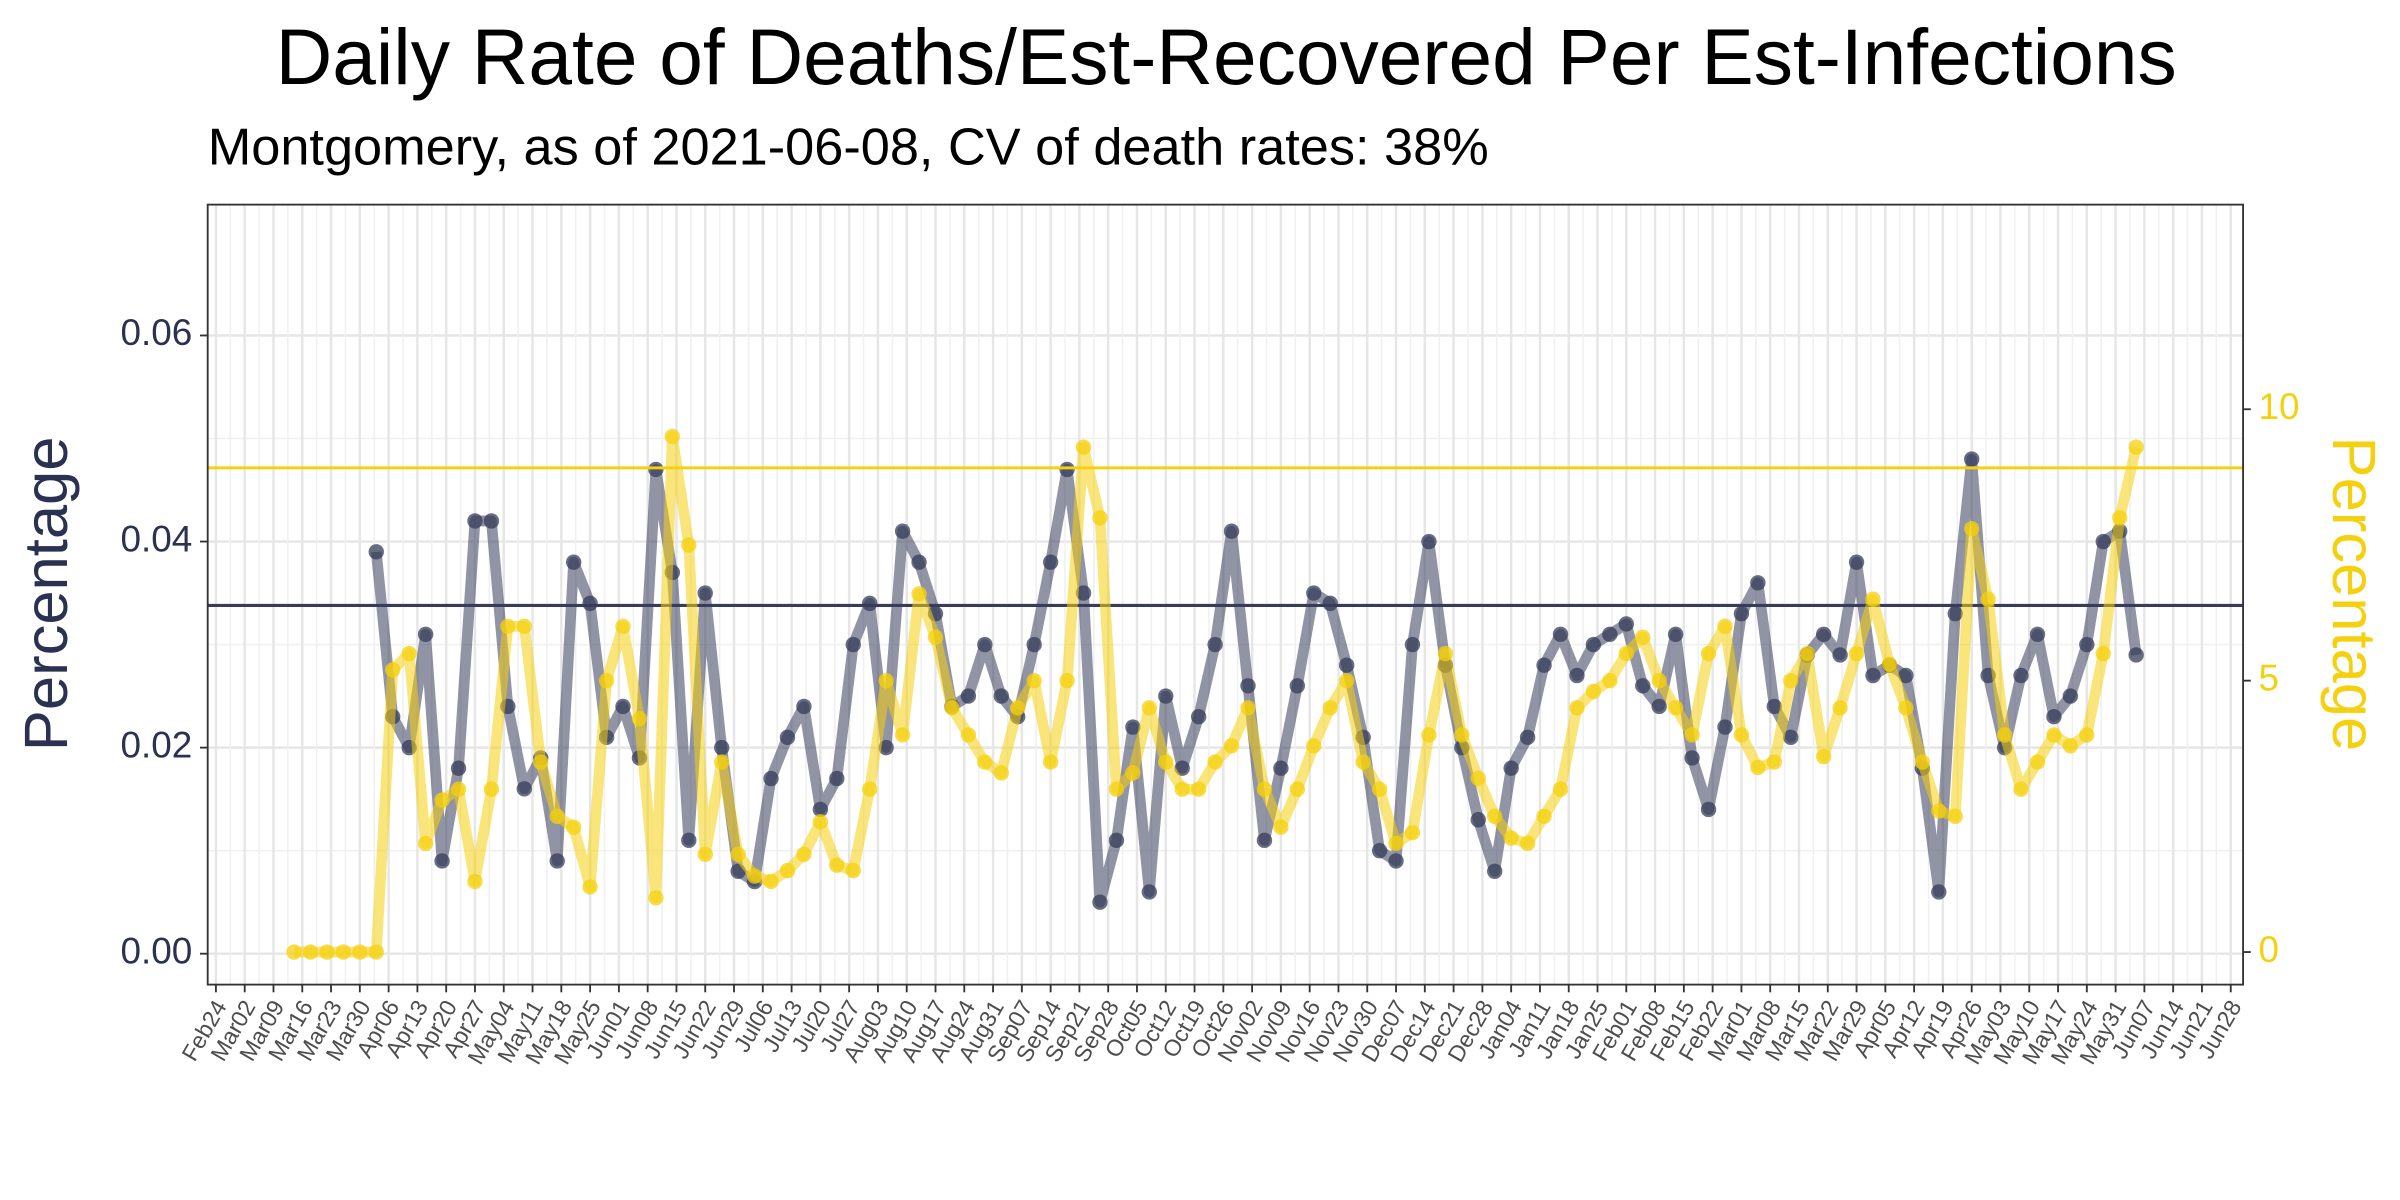 The width and height of the screenshot is (2400, 1200). I want to click on y2-tick-label: 10, so click(2278, 406).